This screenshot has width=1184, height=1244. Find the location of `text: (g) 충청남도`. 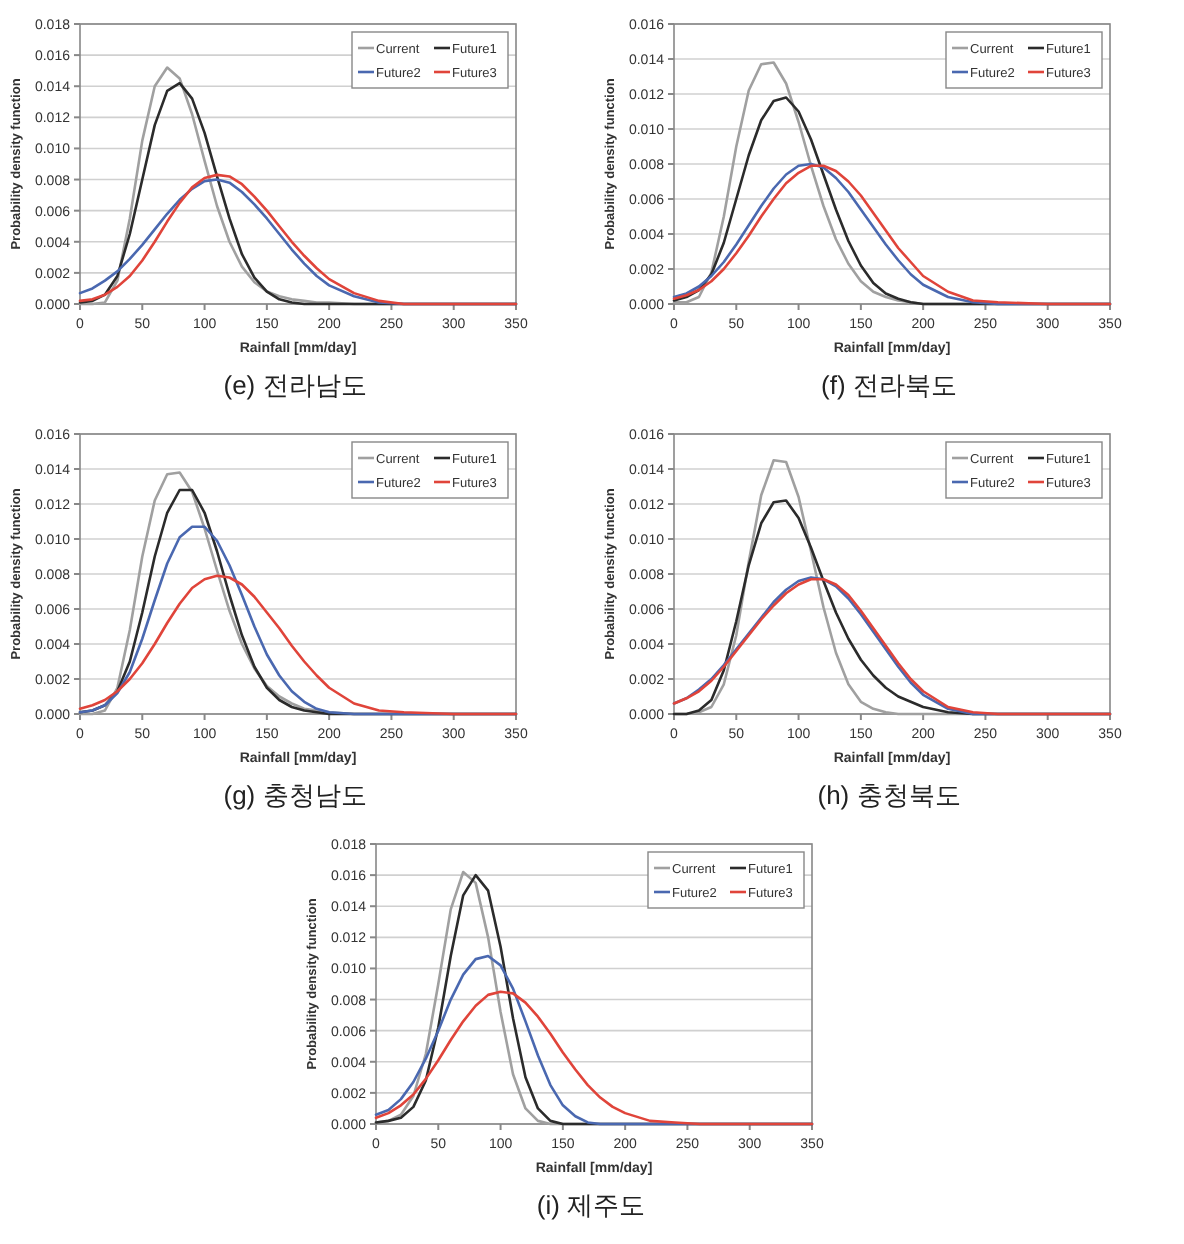

text: (g) 충청남도 is located at coordinates (295, 795).